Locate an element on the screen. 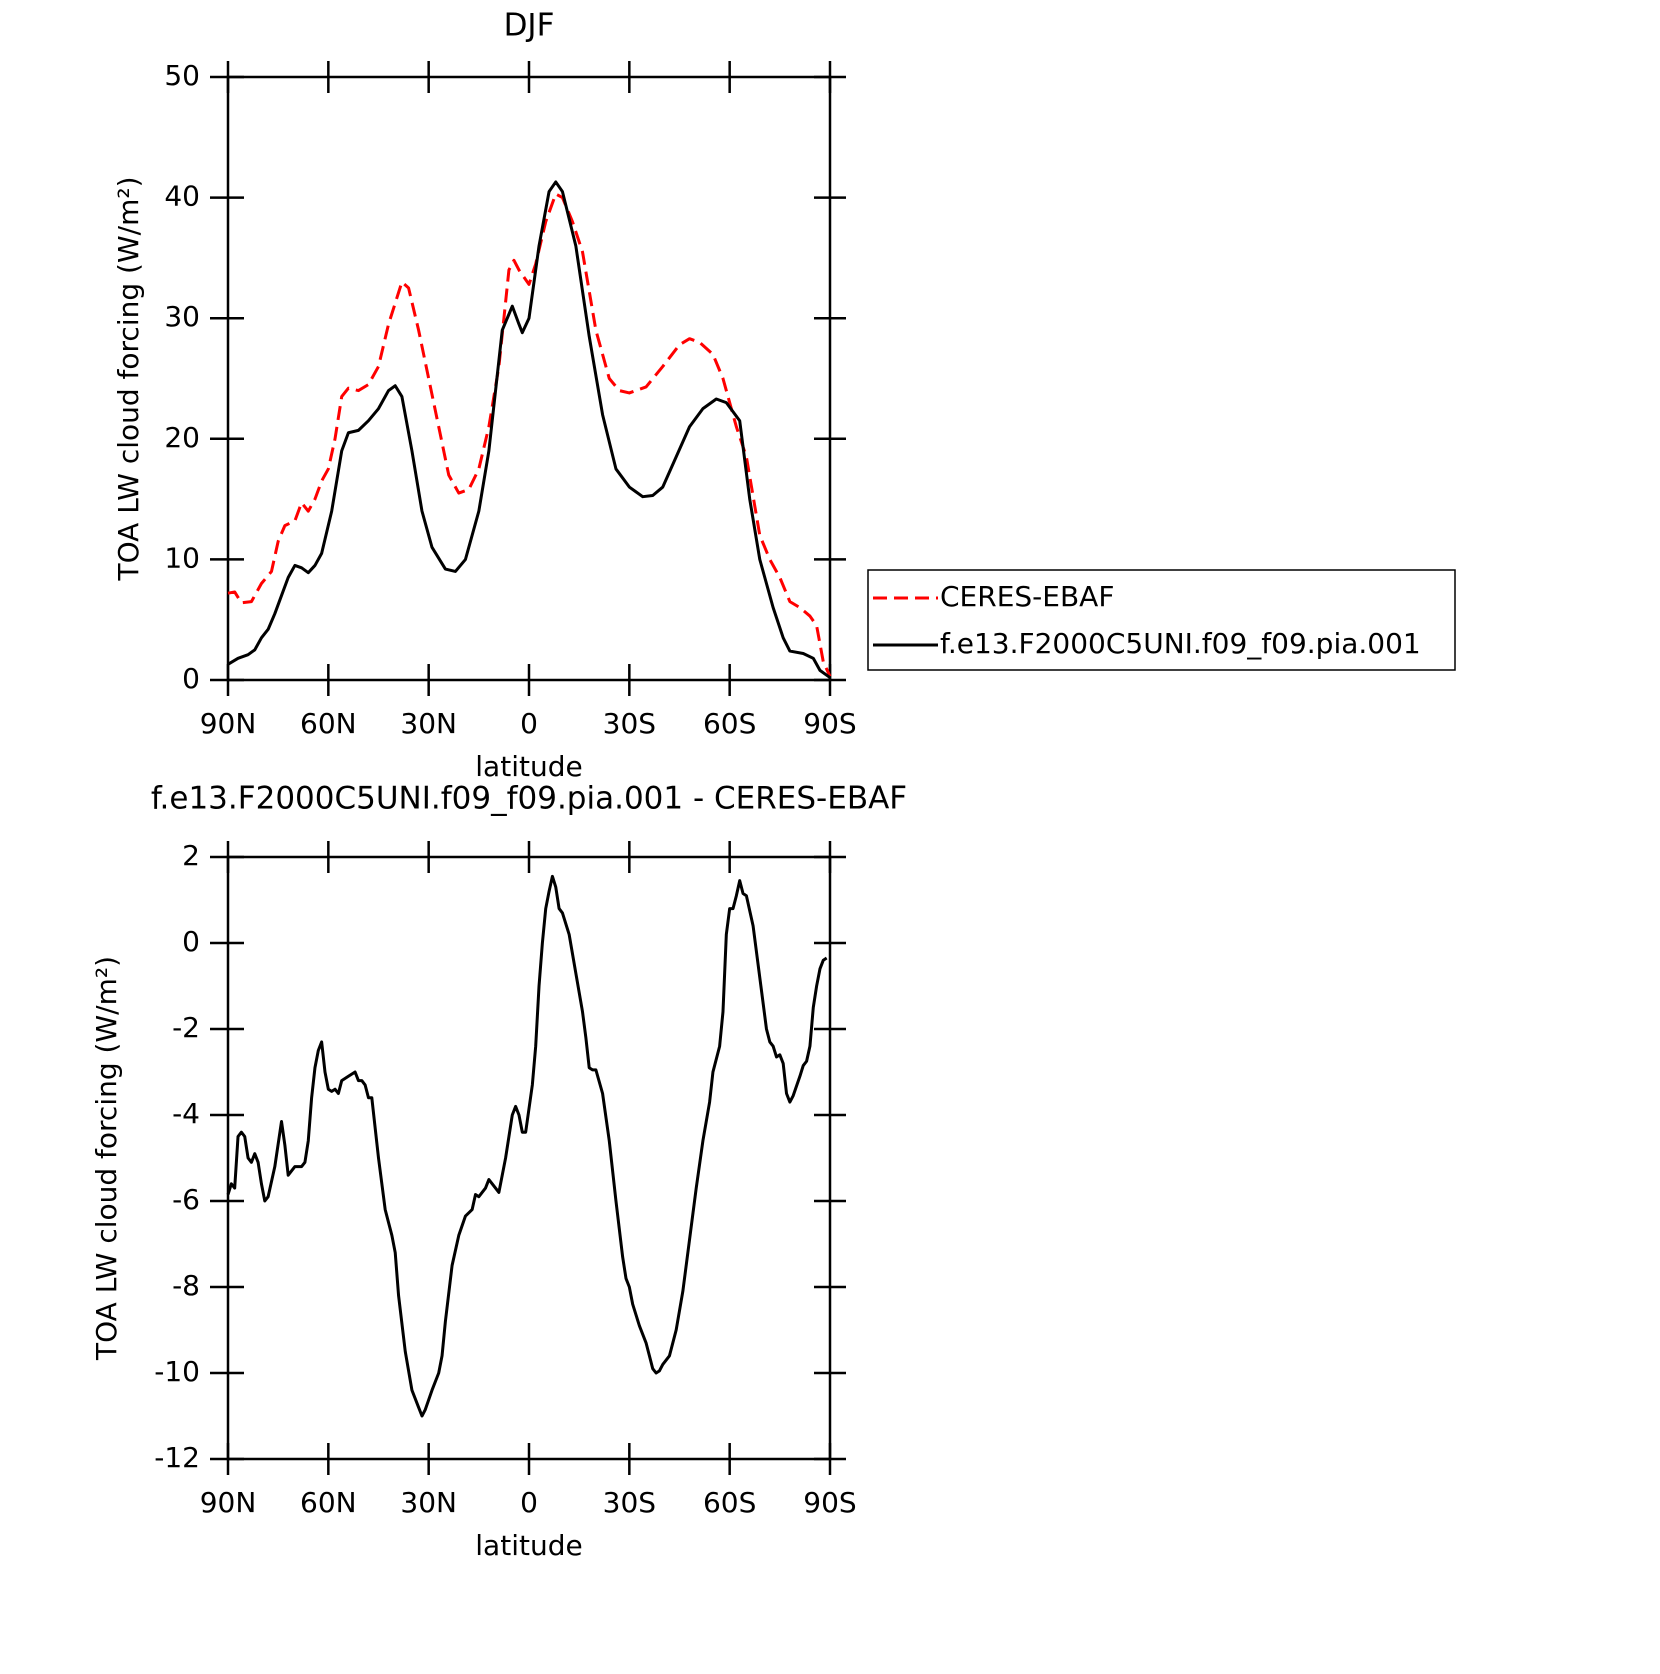 The height and width of the screenshot is (1674, 1660). y-tick-label: -10 is located at coordinates (177, 1371).